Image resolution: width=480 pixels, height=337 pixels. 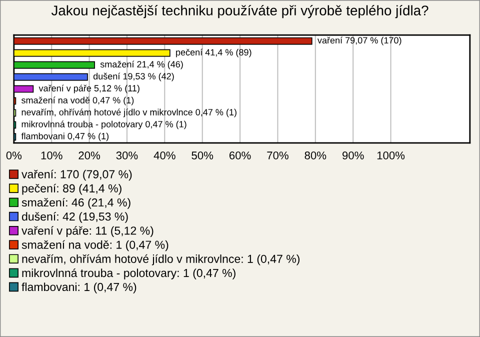 I want to click on data-label: smažení na vodě 0,47 % (1), so click(x=78, y=101).